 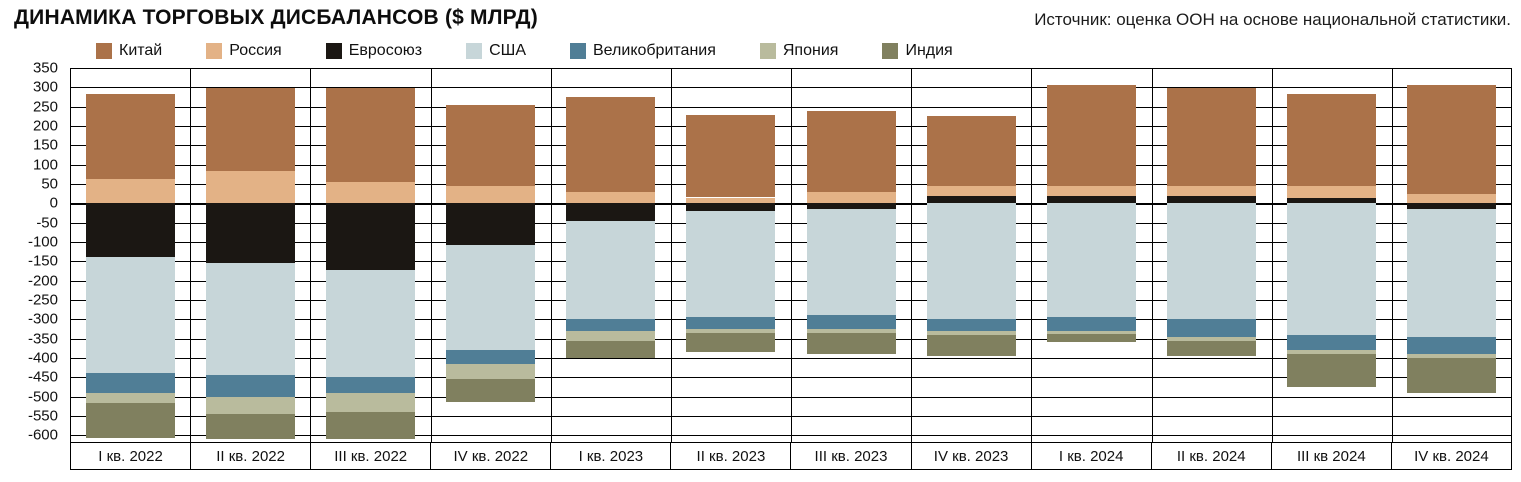 I want to click on x-axis-label: III кв 2024, so click(x=1332, y=456).